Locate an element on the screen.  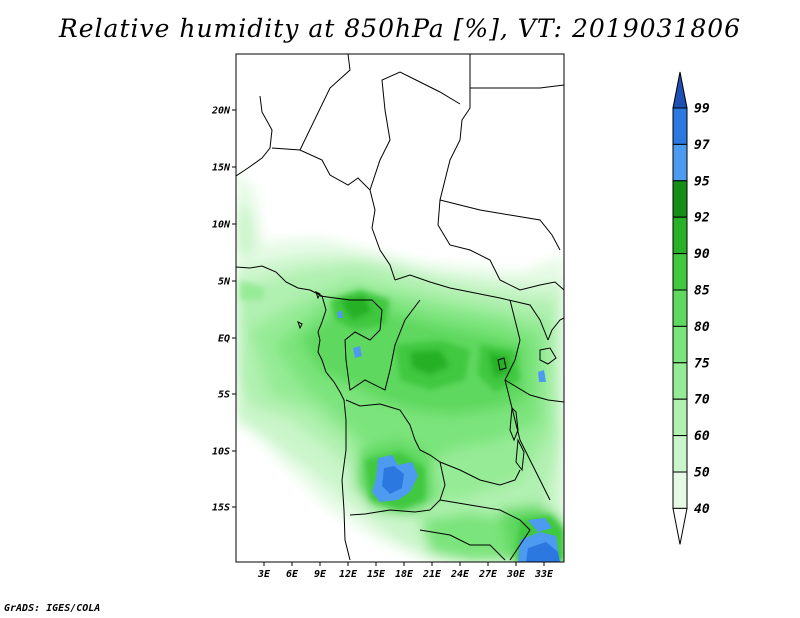
lon-tick-label: 9E is located at coordinates (320, 574).